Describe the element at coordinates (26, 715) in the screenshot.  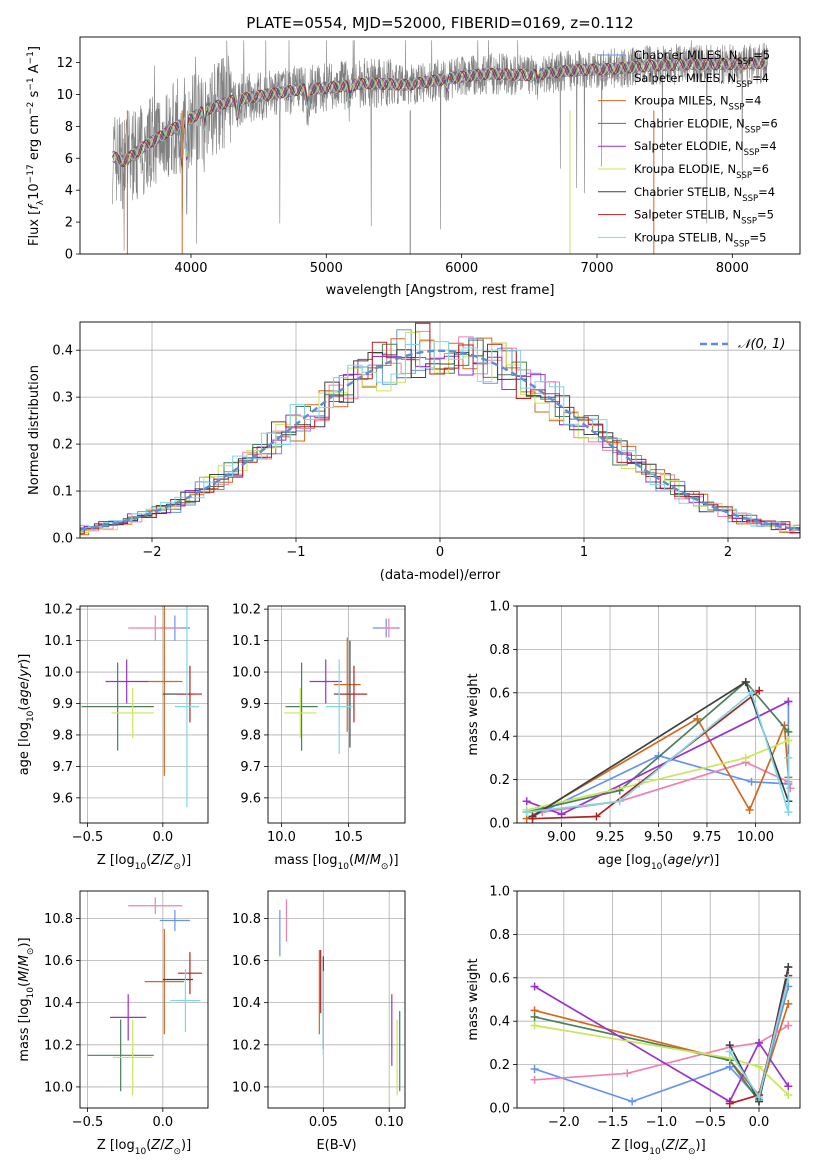
I see `y-axis-label: age [log10(age/yr)]` at that location.